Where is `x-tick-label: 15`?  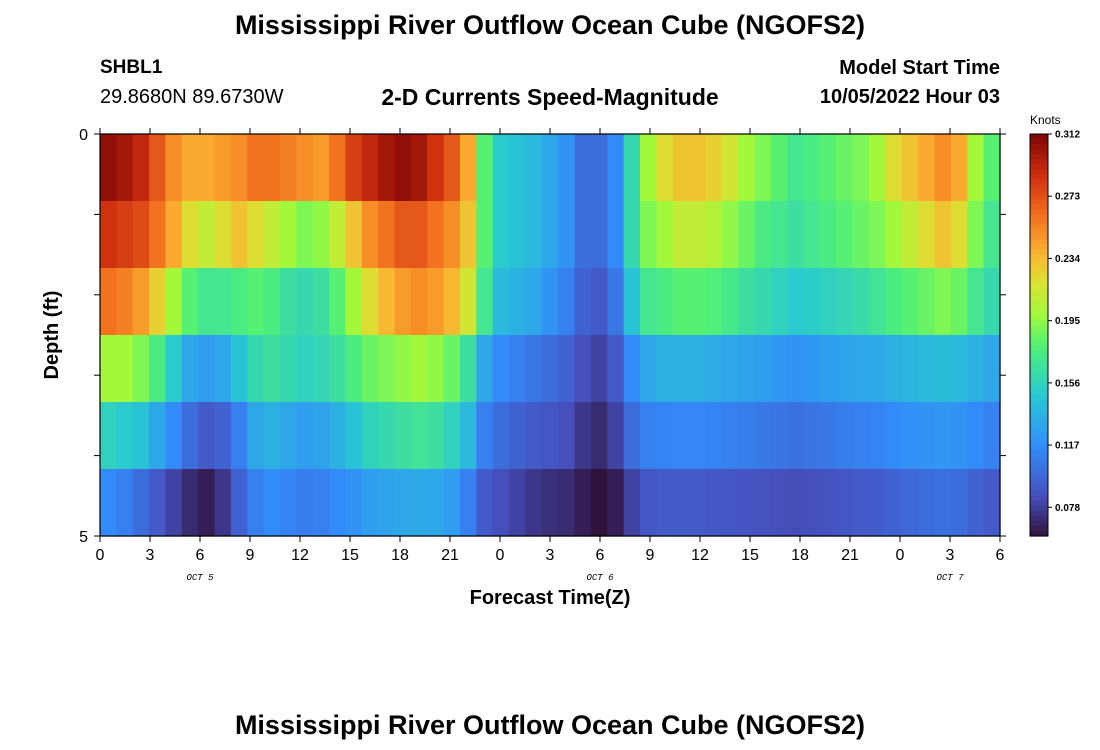
x-tick-label: 15 is located at coordinates (750, 555).